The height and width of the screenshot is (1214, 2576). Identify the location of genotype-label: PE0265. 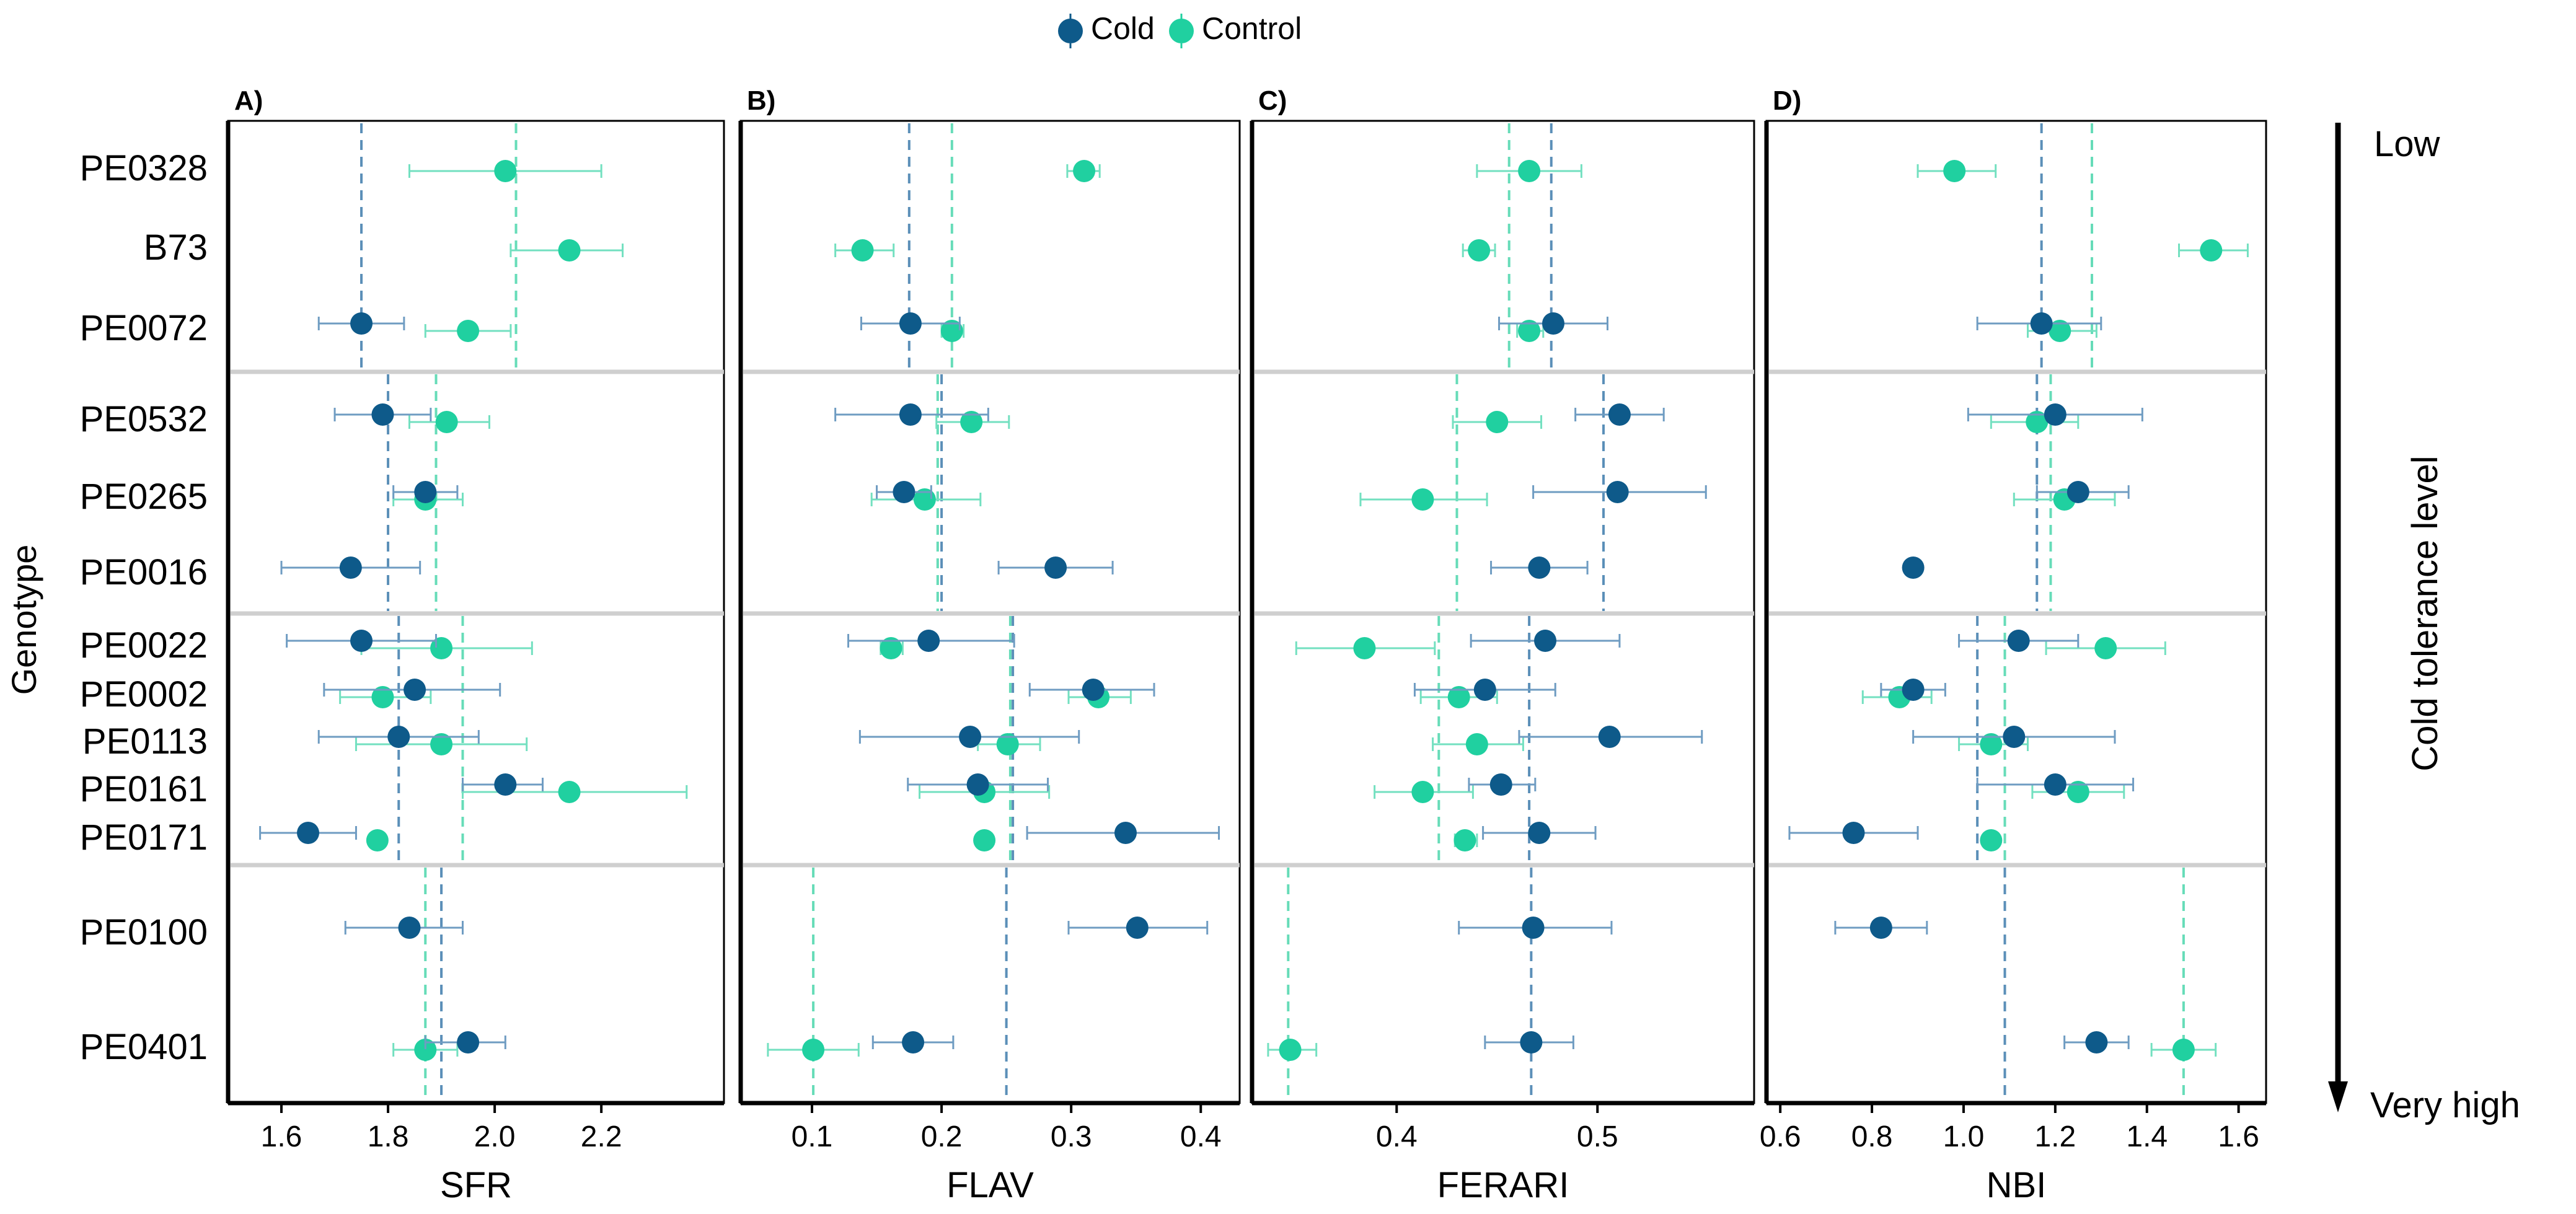
(144, 497).